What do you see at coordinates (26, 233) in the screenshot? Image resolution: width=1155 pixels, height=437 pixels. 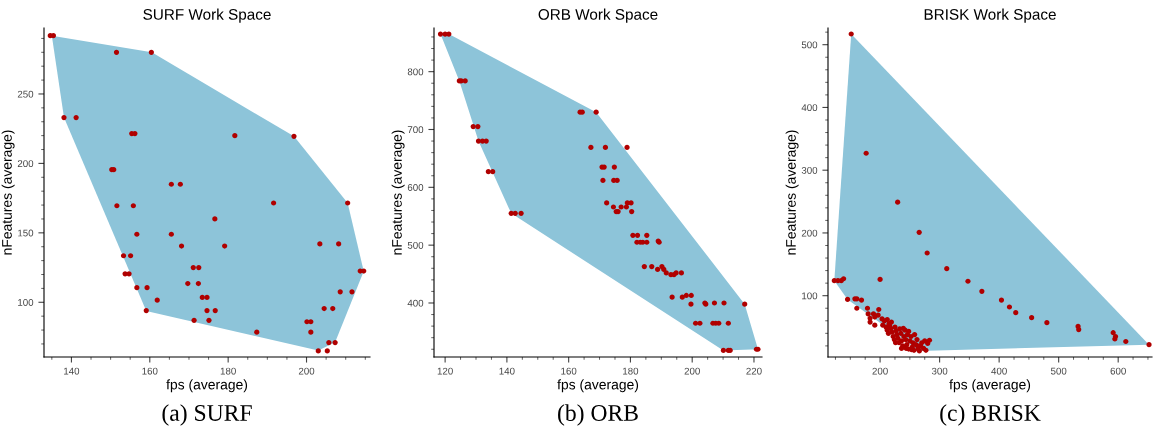 I see `y-tick-label: 150` at bounding box center [26, 233].